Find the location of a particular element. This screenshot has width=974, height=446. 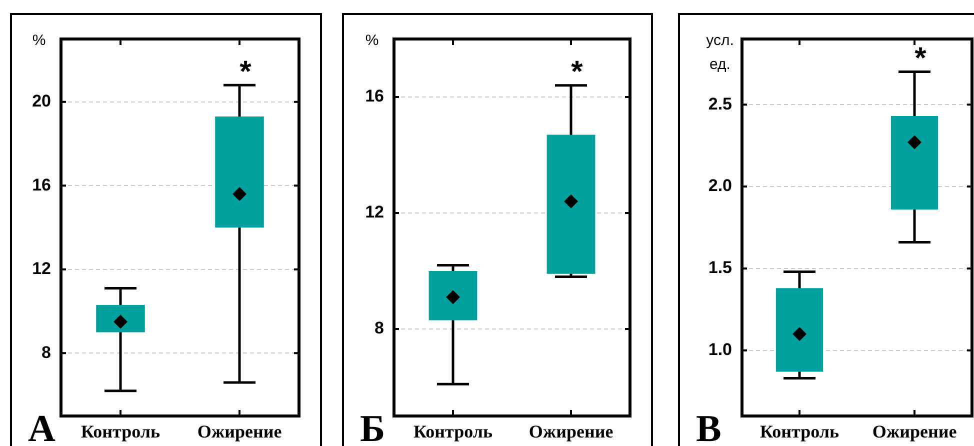

y-tick-label: 1.5 is located at coordinates (720, 268).